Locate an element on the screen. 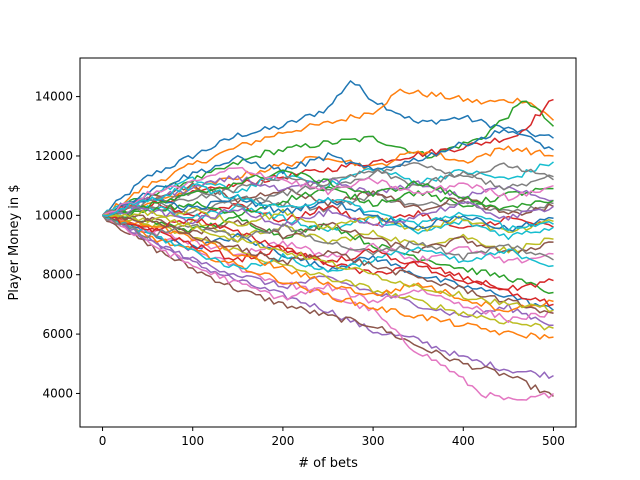  y-tick-label: 4000 is located at coordinates (57, 393).